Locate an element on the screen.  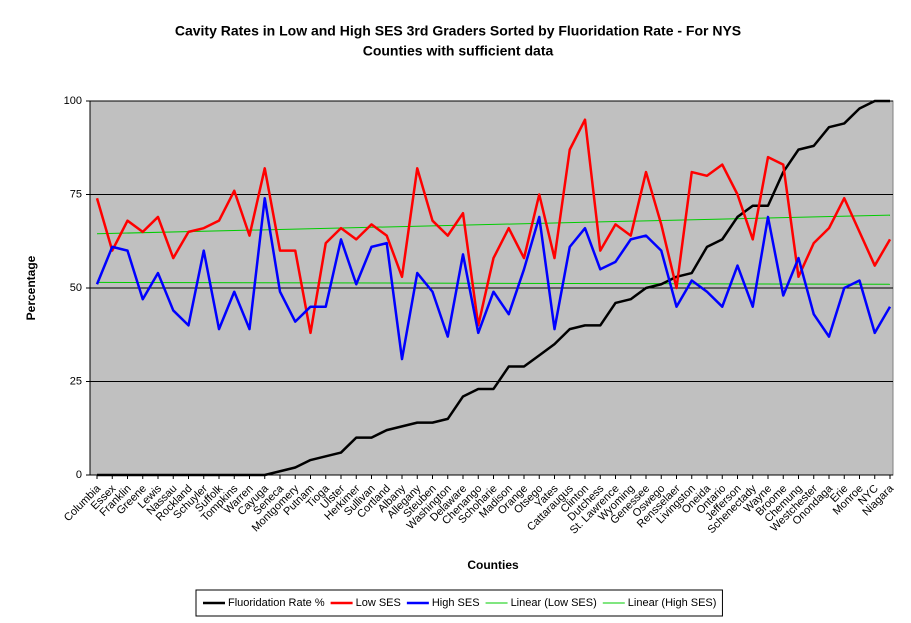
y-tick-label: 25 is located at coordinates (76, 381).